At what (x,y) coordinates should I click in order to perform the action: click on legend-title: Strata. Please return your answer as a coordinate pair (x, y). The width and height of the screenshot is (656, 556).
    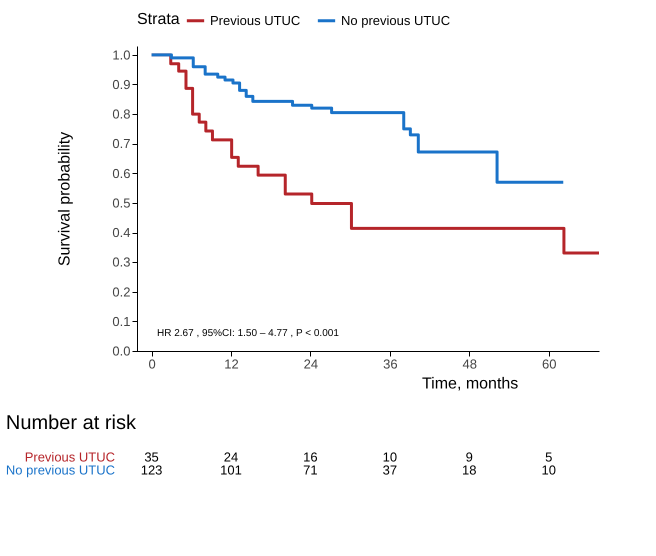
    Looking at the image, I should click on (158, 19).